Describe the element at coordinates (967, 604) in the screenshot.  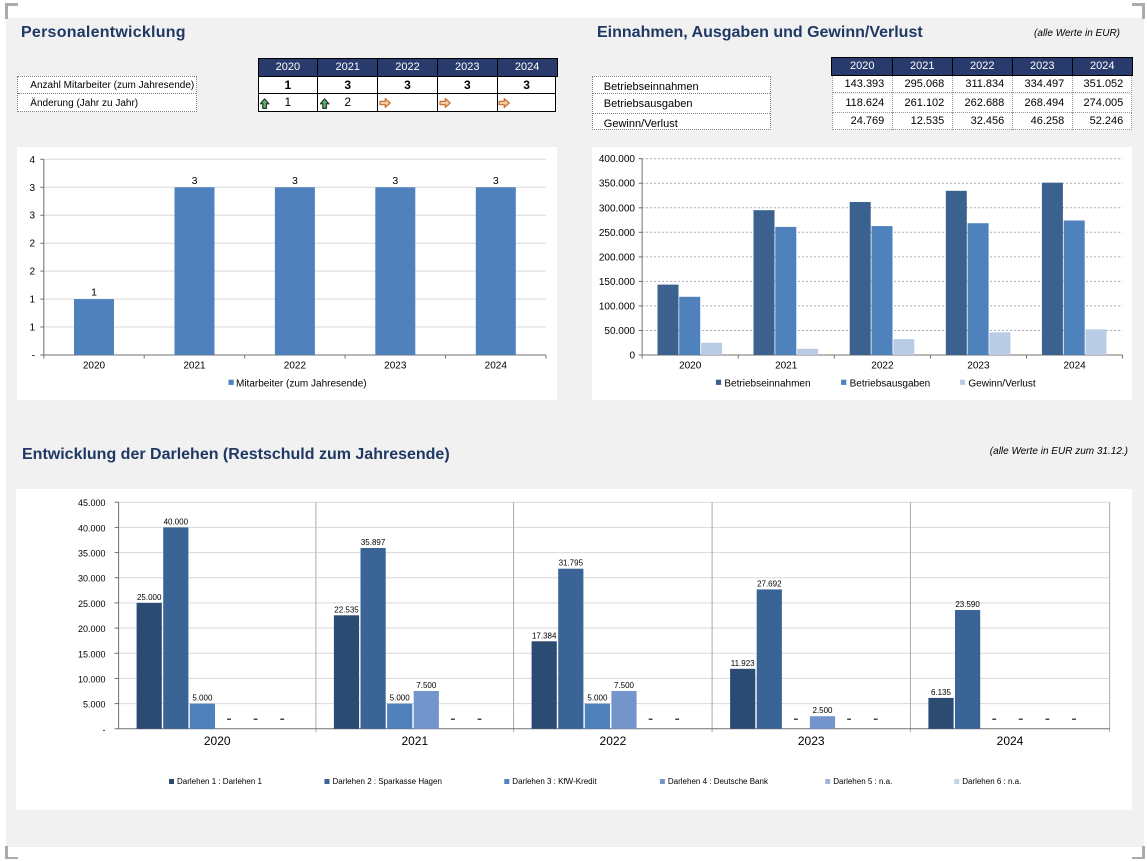
I see `svg-text: 23.590` at that location.